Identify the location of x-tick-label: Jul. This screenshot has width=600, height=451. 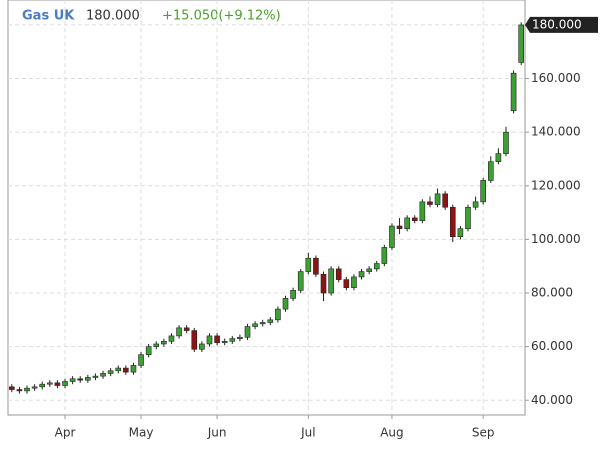
(307, 433).